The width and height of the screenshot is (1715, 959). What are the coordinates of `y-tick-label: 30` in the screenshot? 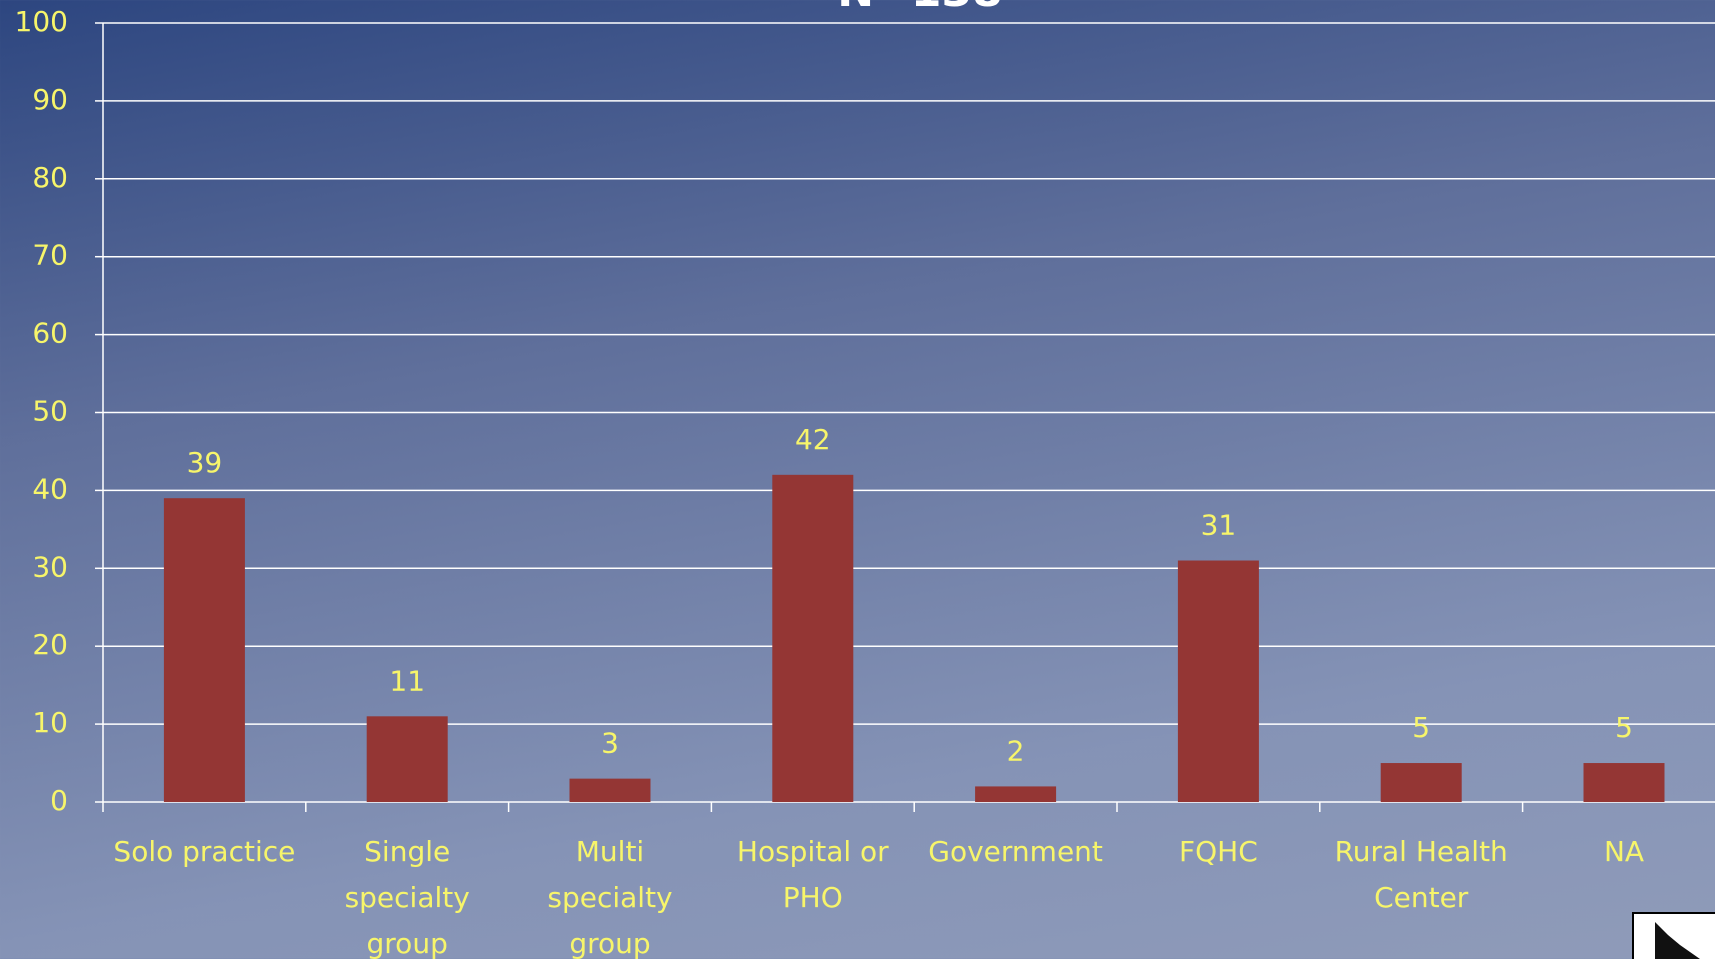 It's located at (50, 566).